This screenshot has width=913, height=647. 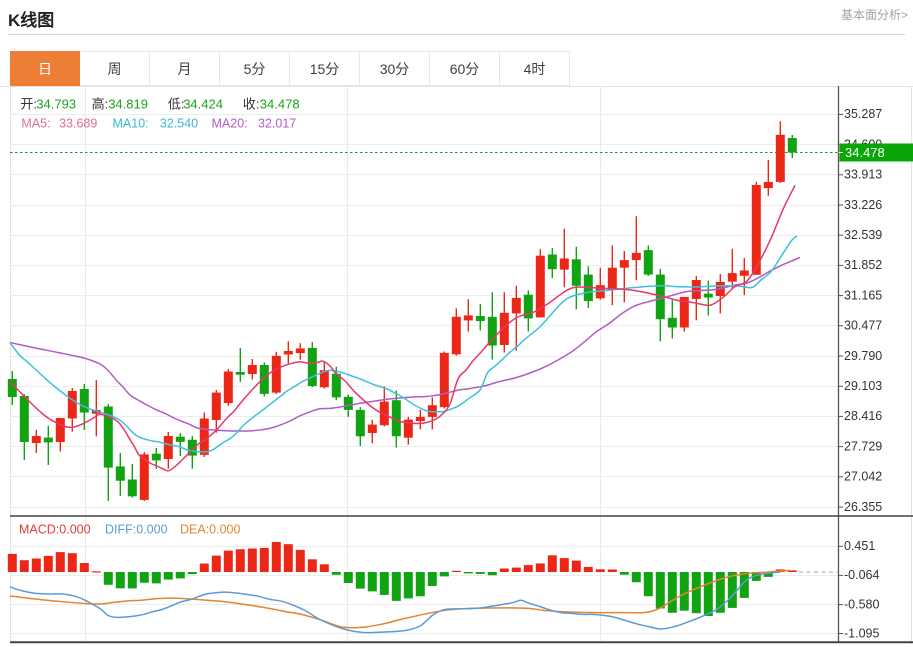 I want to click on svg-text: -0.580, so click(x=861, y=604).